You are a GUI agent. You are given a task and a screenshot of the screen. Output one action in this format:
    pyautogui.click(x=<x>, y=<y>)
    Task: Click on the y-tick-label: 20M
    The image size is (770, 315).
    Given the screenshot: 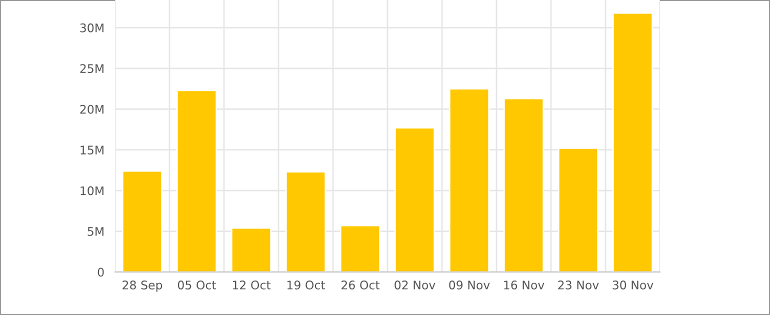 What is the action you would take?
    pyautogui.click(x=92, y=109)
    